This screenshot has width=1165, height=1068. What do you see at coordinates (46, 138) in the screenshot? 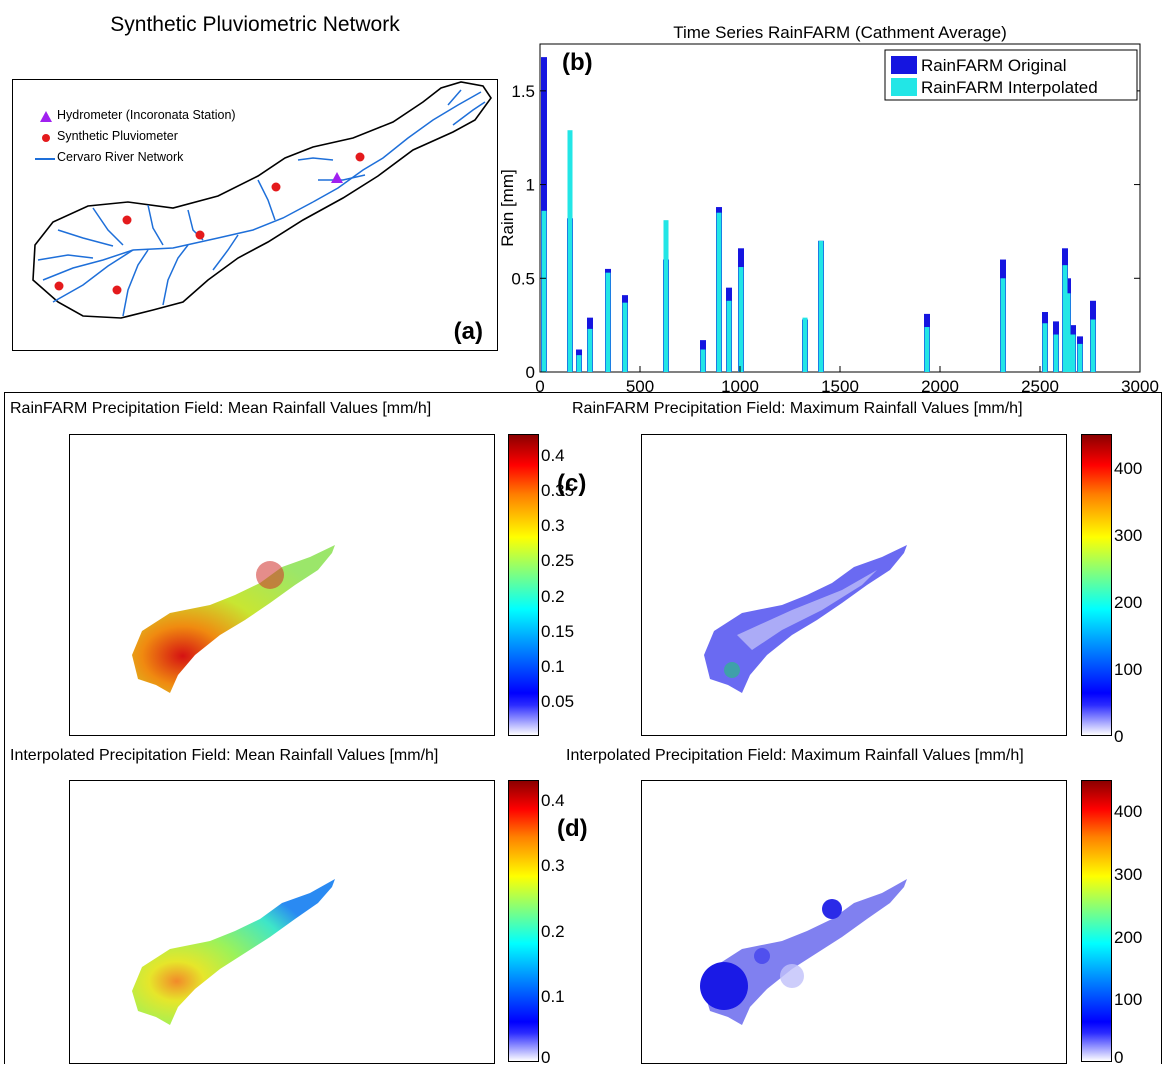
I see `legend-dot-icon` at bounding box center [46, 138].